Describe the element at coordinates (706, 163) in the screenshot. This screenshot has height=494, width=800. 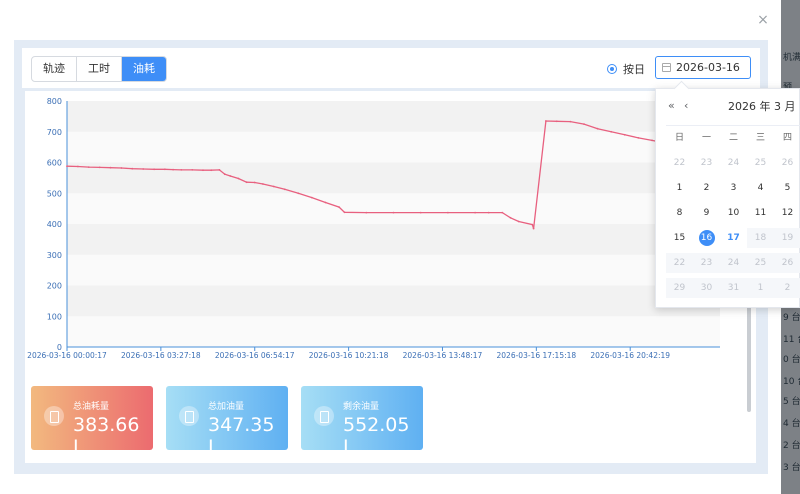
I see `calendar-day: 23` at that location.